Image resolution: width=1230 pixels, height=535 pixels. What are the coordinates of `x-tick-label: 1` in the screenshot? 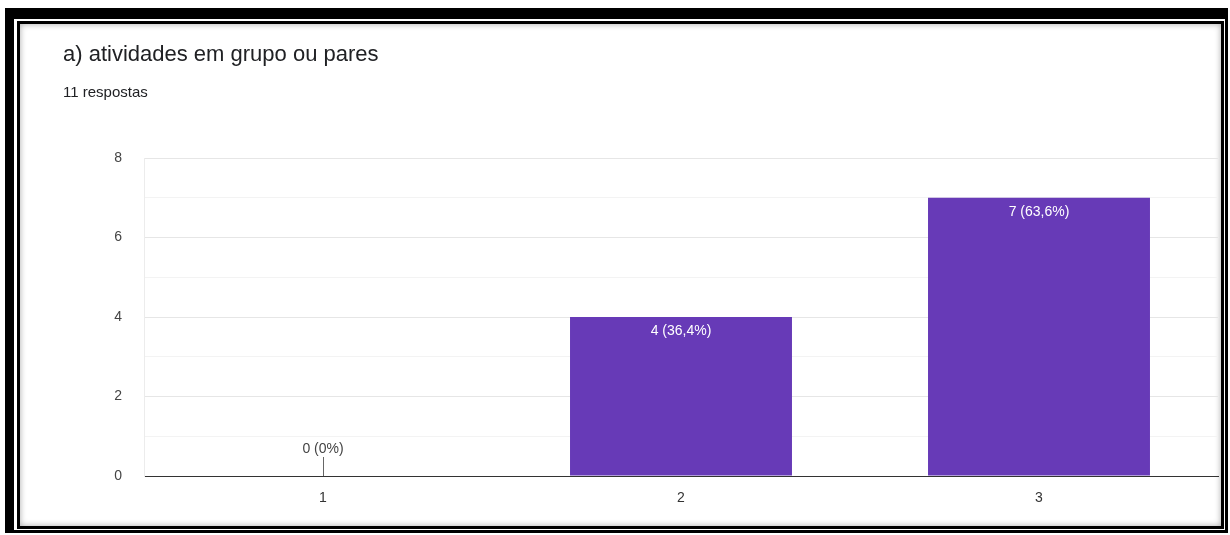 It's located at (323, 497).